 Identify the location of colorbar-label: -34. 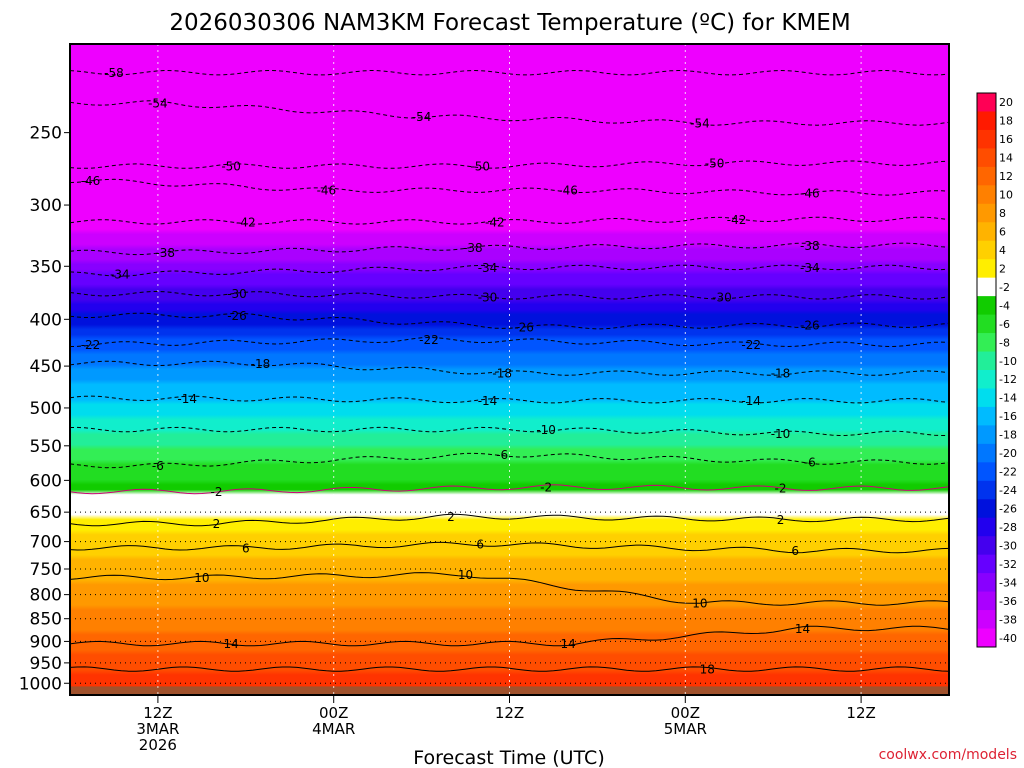
(1008, 582).